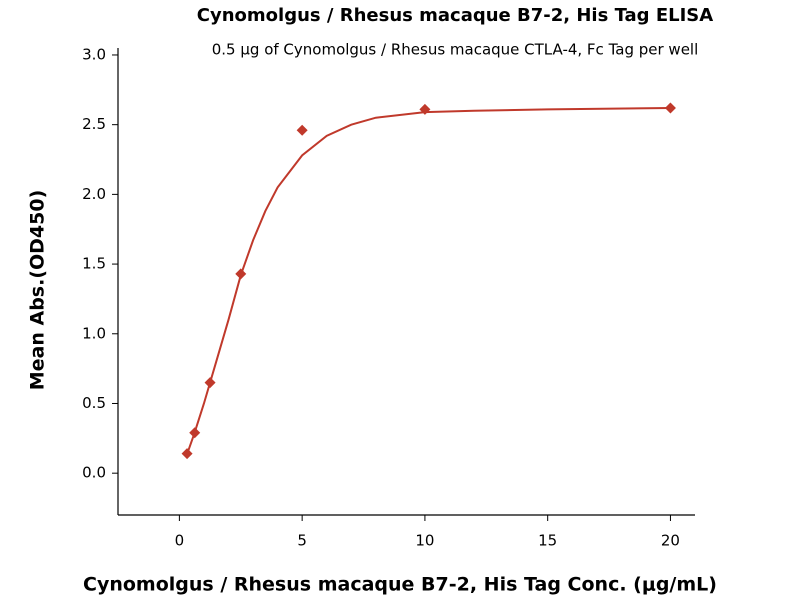 The height and width of the screenshot is (600, 800). What do you see at coordinates (94, 333) in the screenshot?
I see `y-tick-label: 1.0` at bounding box center [94, 333].